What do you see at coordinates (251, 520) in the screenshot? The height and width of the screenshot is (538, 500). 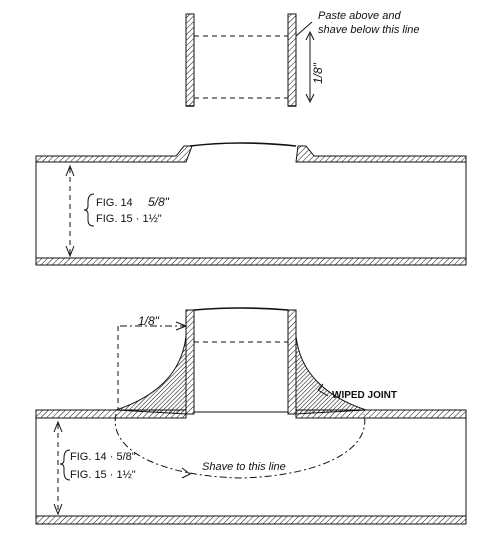 I see `bottom-pipe-bottom-wall` at bounding box center [251, 520].